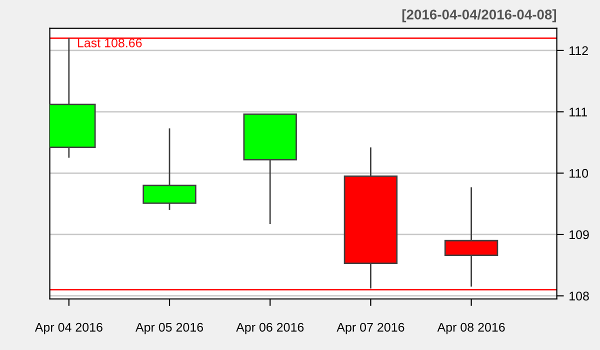  I want to click on x-tick-label: Apr 05 2016, so click(169, 328).